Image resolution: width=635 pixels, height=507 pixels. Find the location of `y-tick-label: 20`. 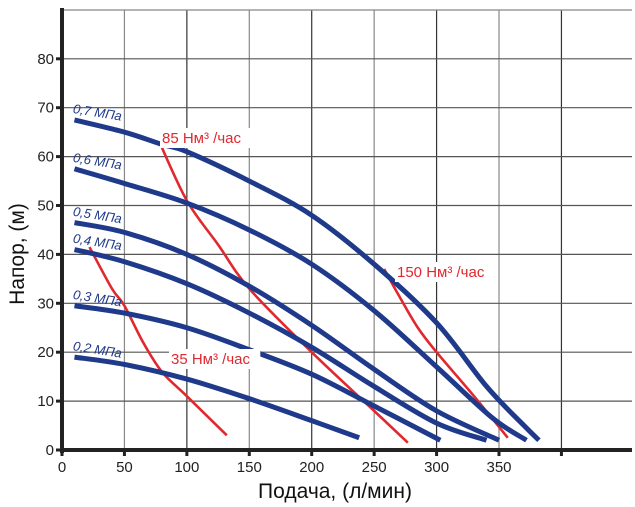

y-tick-label: 20 is located at coordinates (45, 352).